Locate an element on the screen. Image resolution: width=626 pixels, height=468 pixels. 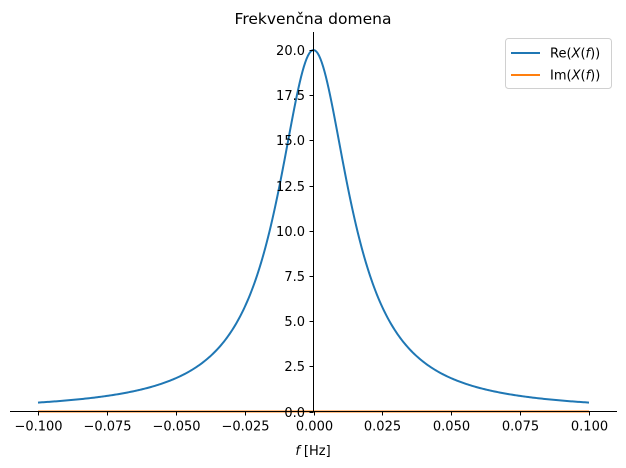
y-tick-label: 10.0 is located at coordinates (290, 232).